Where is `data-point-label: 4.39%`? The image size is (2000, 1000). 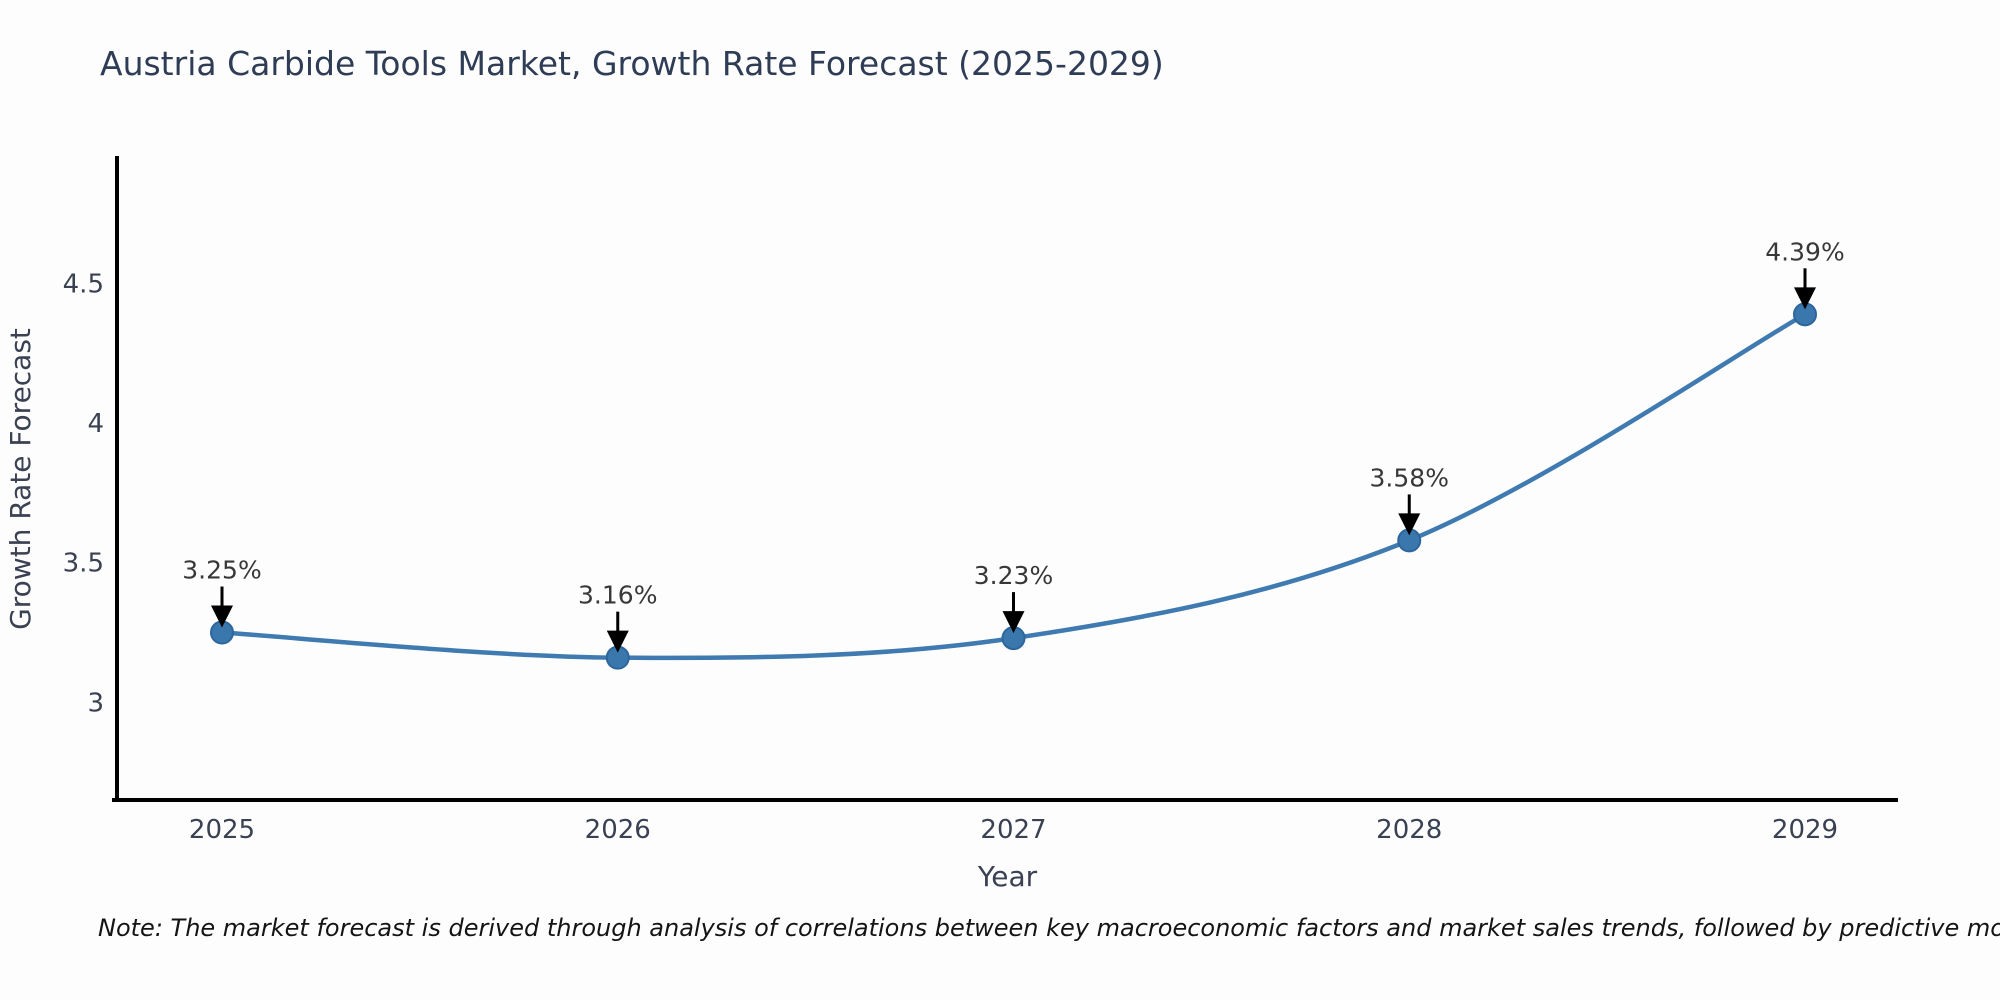 data-point-label: 4.39% is located at coordinates (1804, 251).